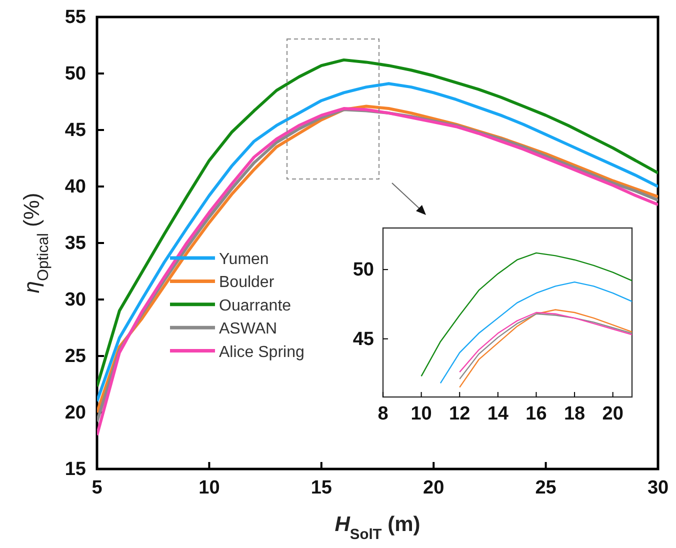 Image resolution: width=676 pixels, height=548 pixels. Describe the element at coordinates (377, 528) in the screenshot. I see `x-axis-title: H$_{SolT}$ (m)` at that location.